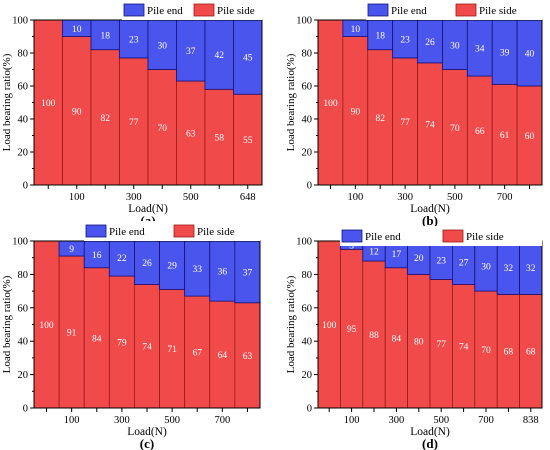  I want to click on data-label-pile-side: 82, so click(380, 119).